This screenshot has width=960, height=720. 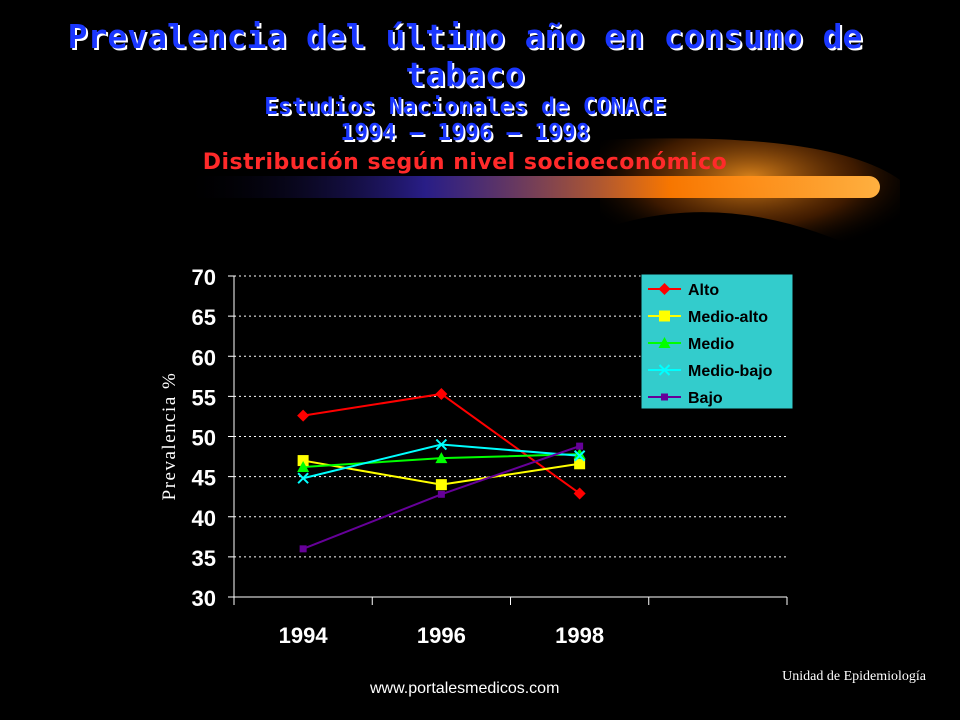 I want to click on y-tick-label: 65, so click(x=204, y=317).